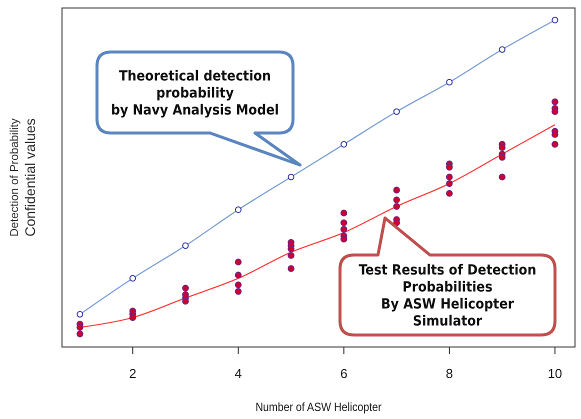  I want to click on x-axis-title: Number of ASW Helicopter, so click(318, 407).